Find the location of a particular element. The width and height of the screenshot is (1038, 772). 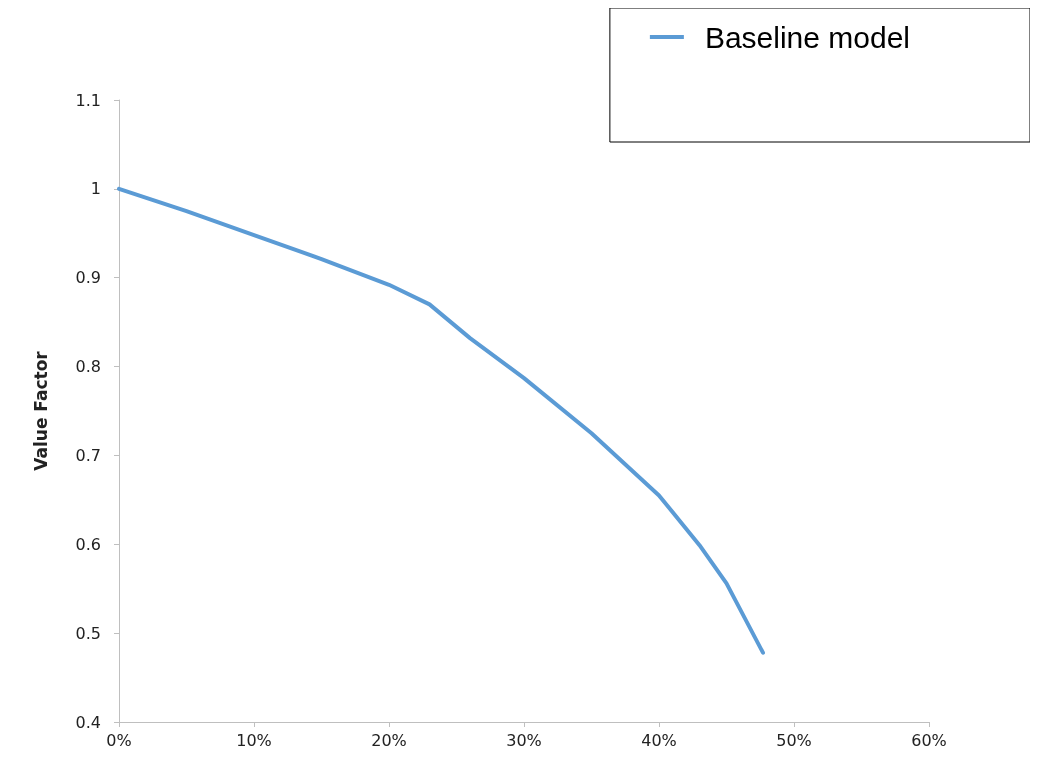

x-tick-label: 10% is located at coordinates (254, 740).